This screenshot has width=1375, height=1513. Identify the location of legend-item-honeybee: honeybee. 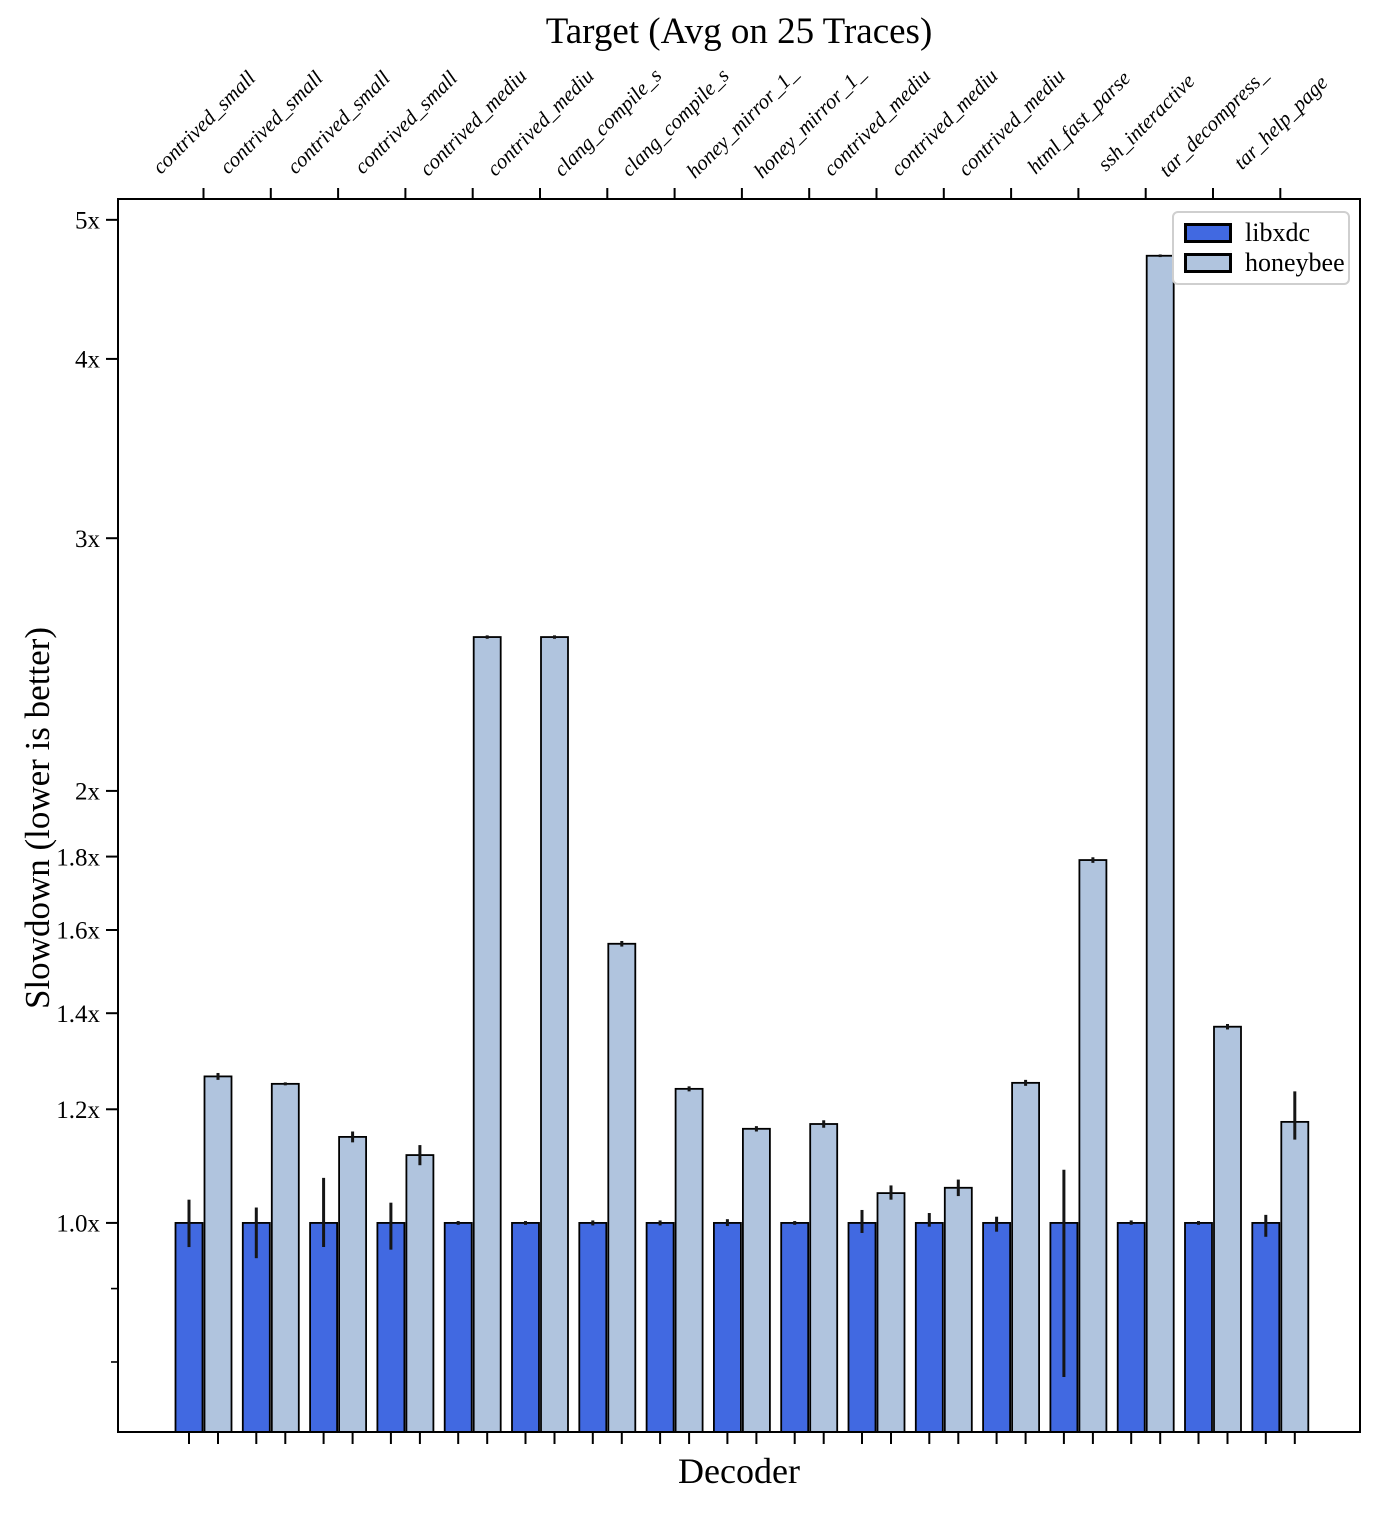
(1264, 263).